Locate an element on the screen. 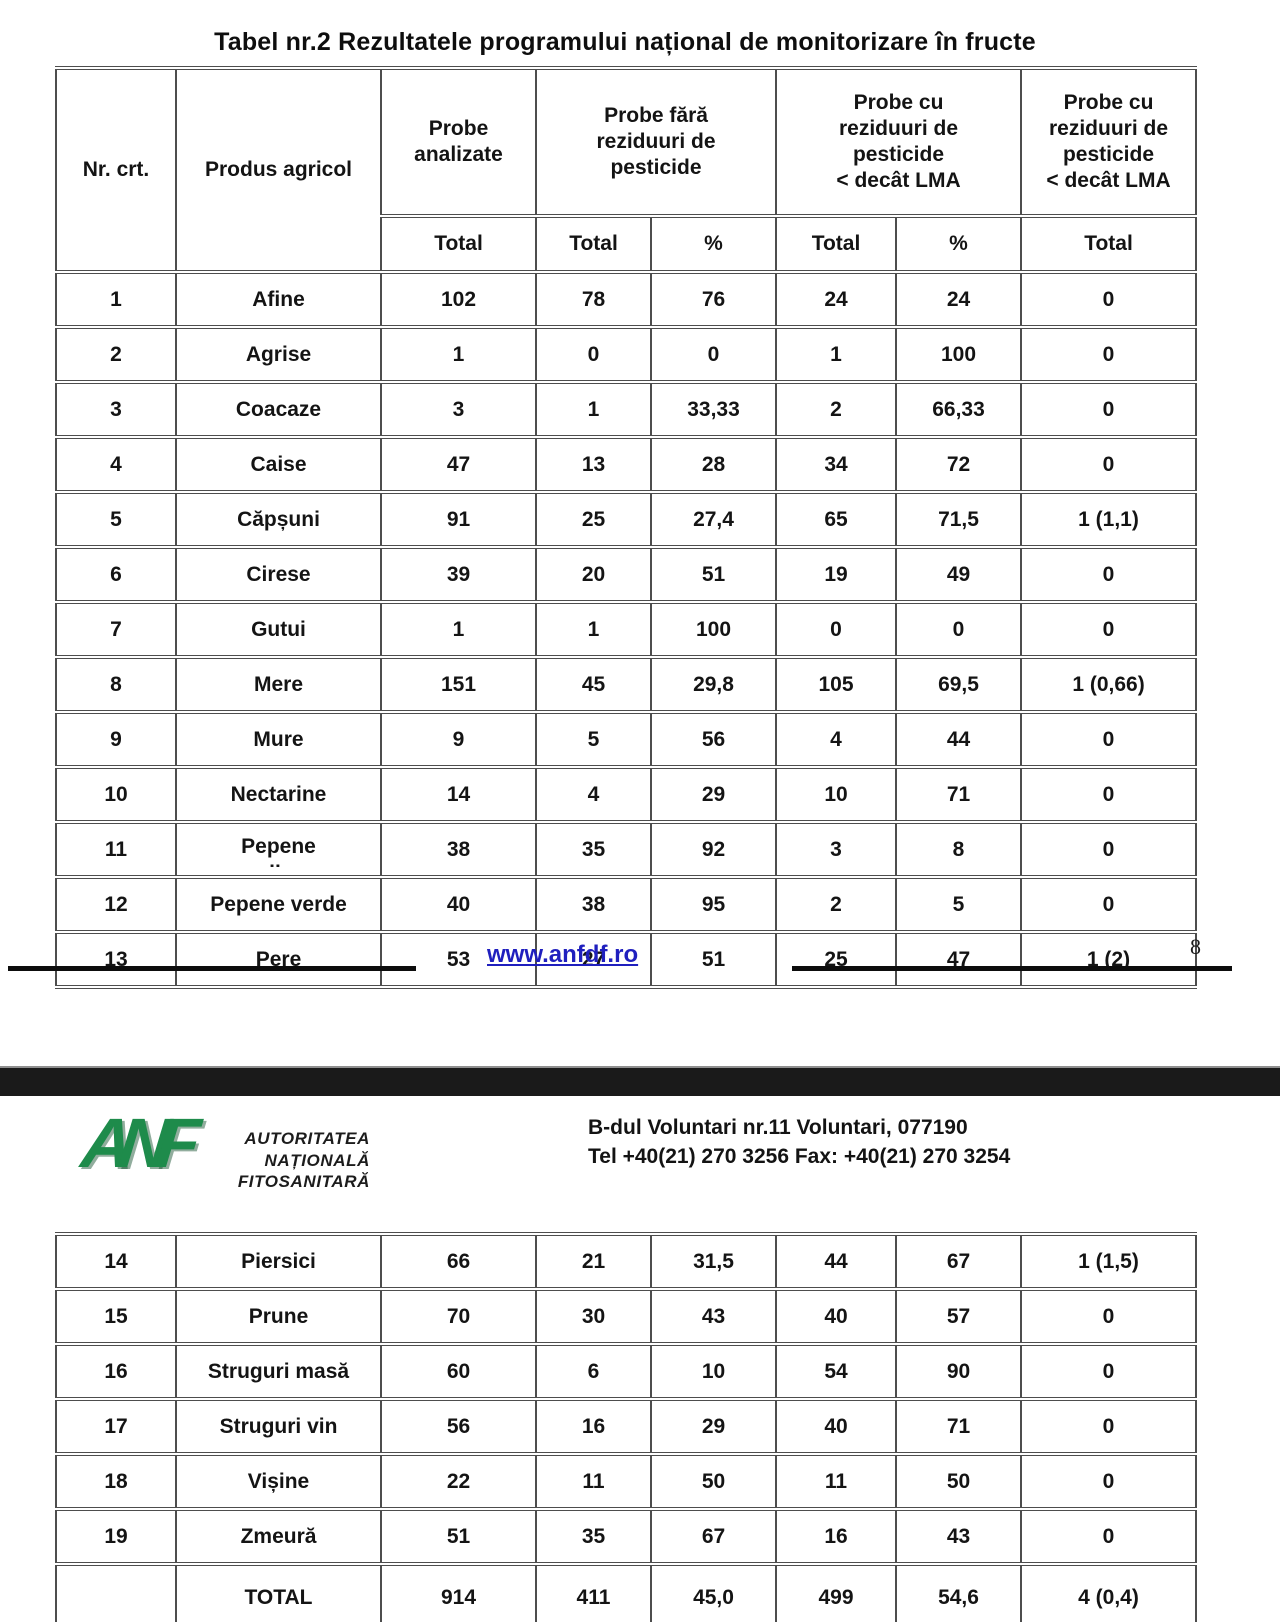 The height and width of the screenshot is (1622, 1280). value-cell-cu-pct: 67 is located at coordinates (958, 1261).